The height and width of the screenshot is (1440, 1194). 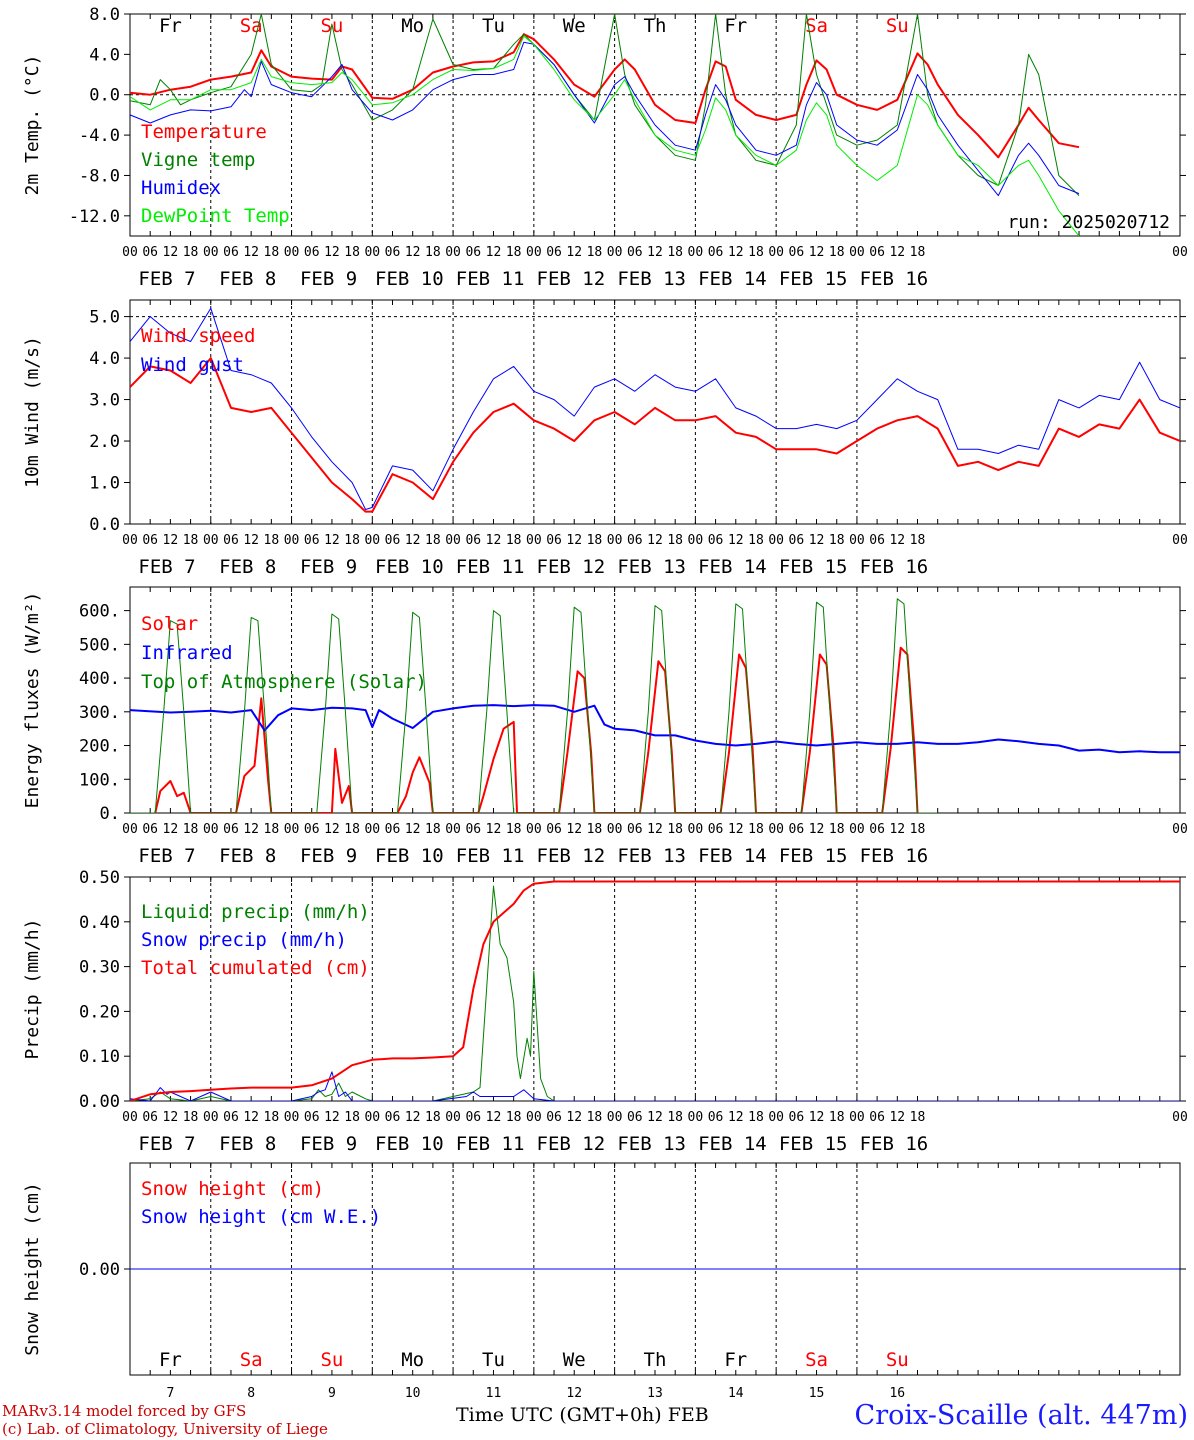 I want to click on y-tick-label: 2.0, so click(x=104, y=442).